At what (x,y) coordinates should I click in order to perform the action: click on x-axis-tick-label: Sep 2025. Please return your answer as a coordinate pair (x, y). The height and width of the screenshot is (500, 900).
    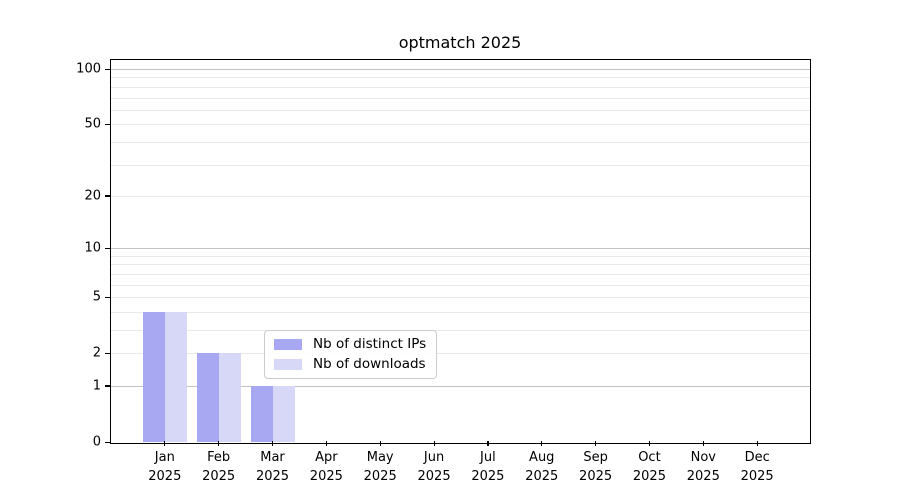
    Looking at the image, I should click on (596, 467).